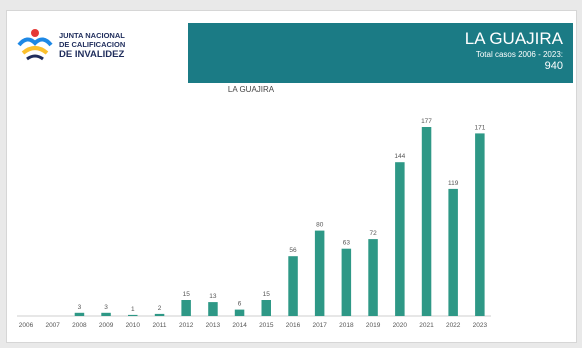  Describe the element at coordinates (480, 325) in the screenshot. I see `x-tick-label-2023: 2023` at that location.